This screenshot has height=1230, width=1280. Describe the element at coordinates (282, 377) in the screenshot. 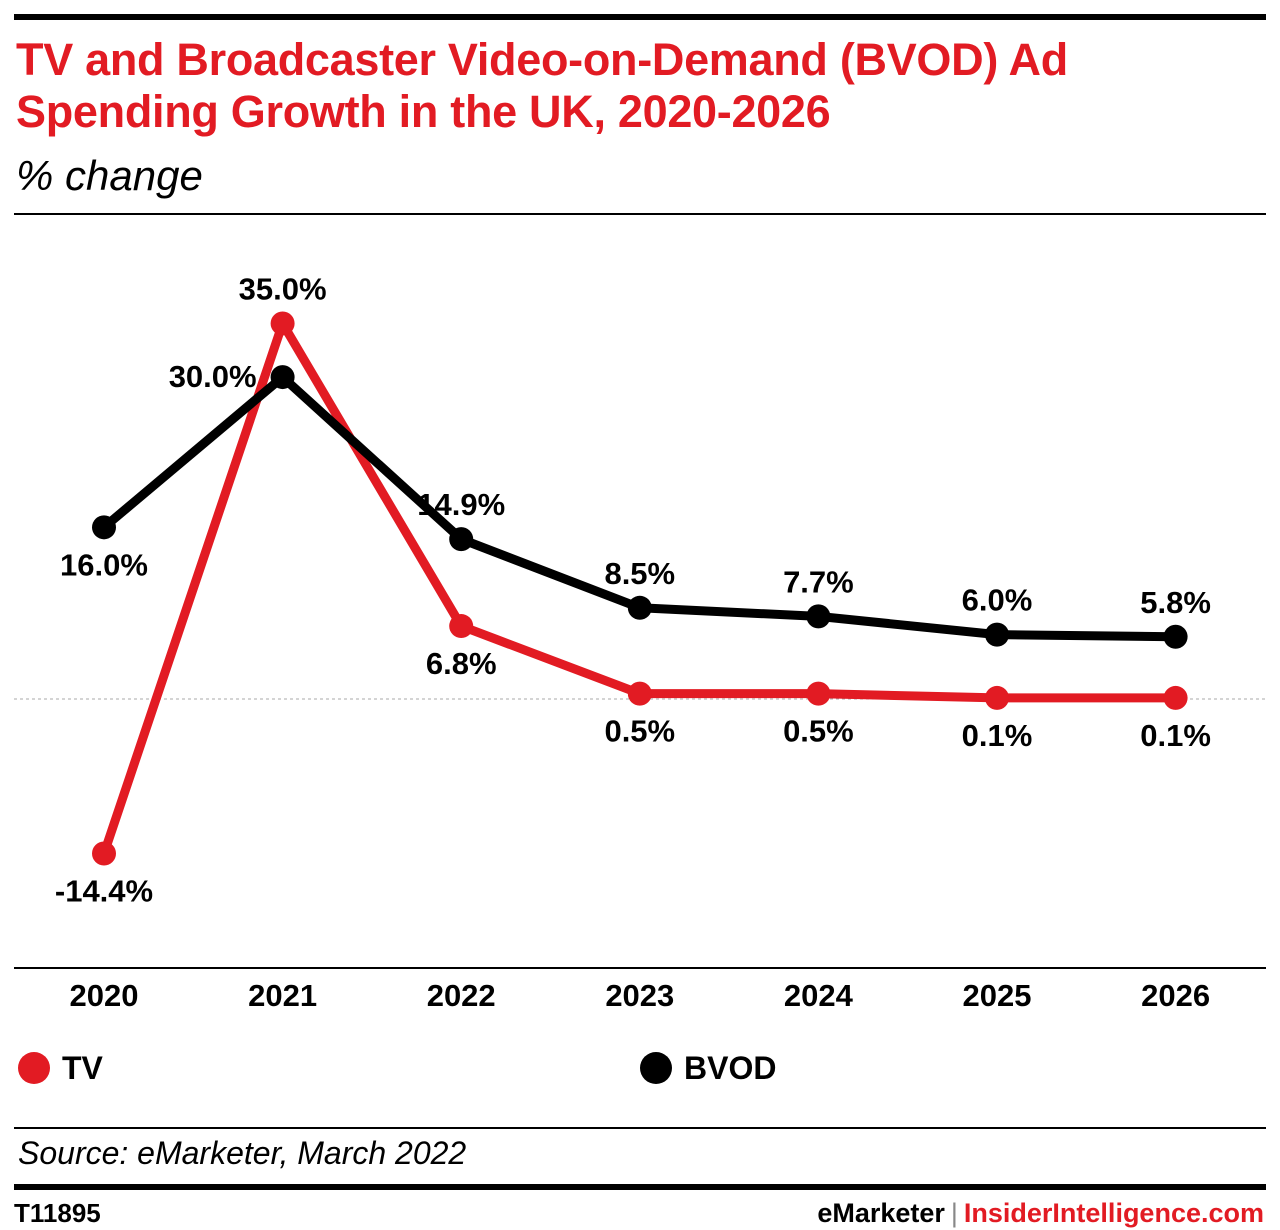

I see `data-point-bvod-2021` at that location.